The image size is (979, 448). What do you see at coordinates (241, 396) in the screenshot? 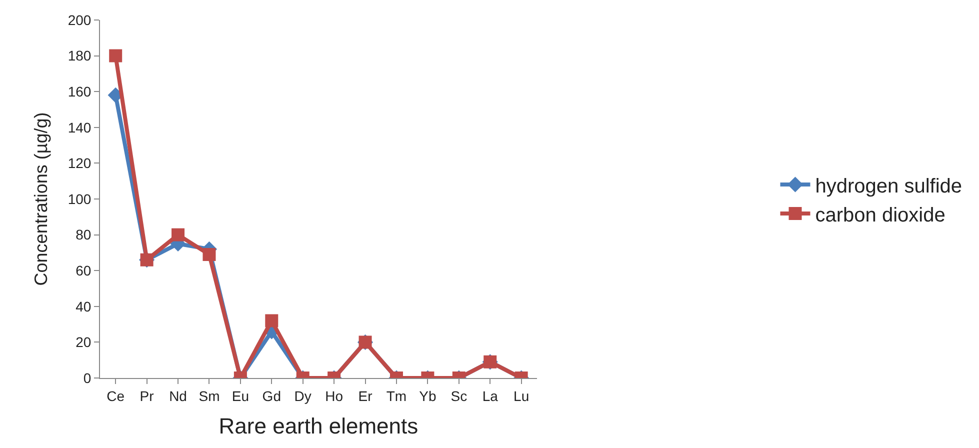
I see `x-tick-label: Eu` at bounding box center [241, 396].